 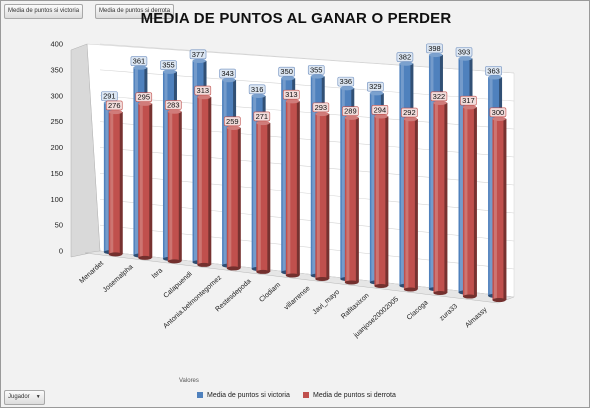 I want to click on data-label: 294, so click(x=380, y=109).